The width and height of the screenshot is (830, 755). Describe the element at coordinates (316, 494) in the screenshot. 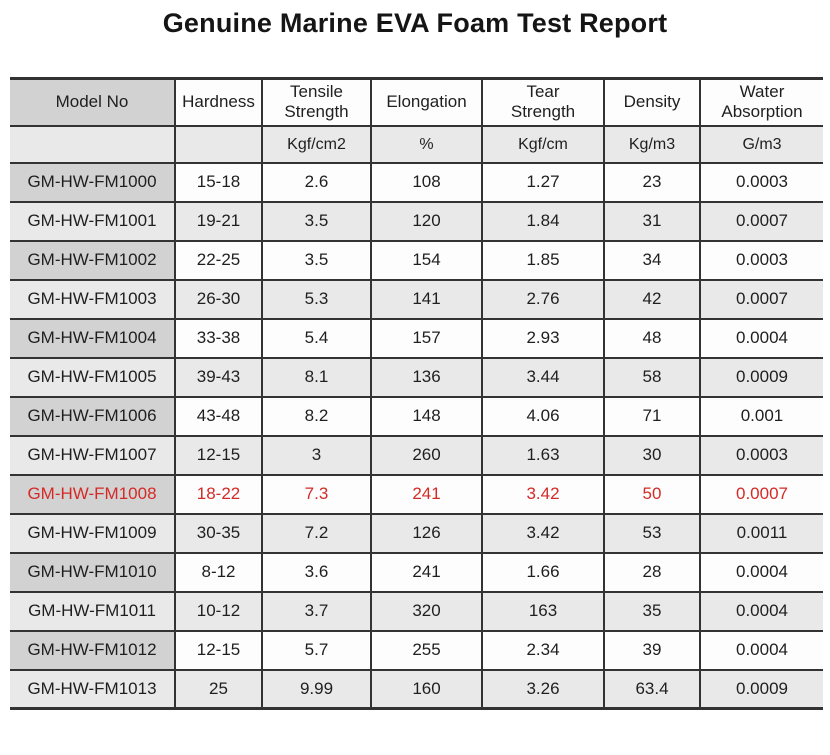

I see `value-cell: 7.3` at that location.